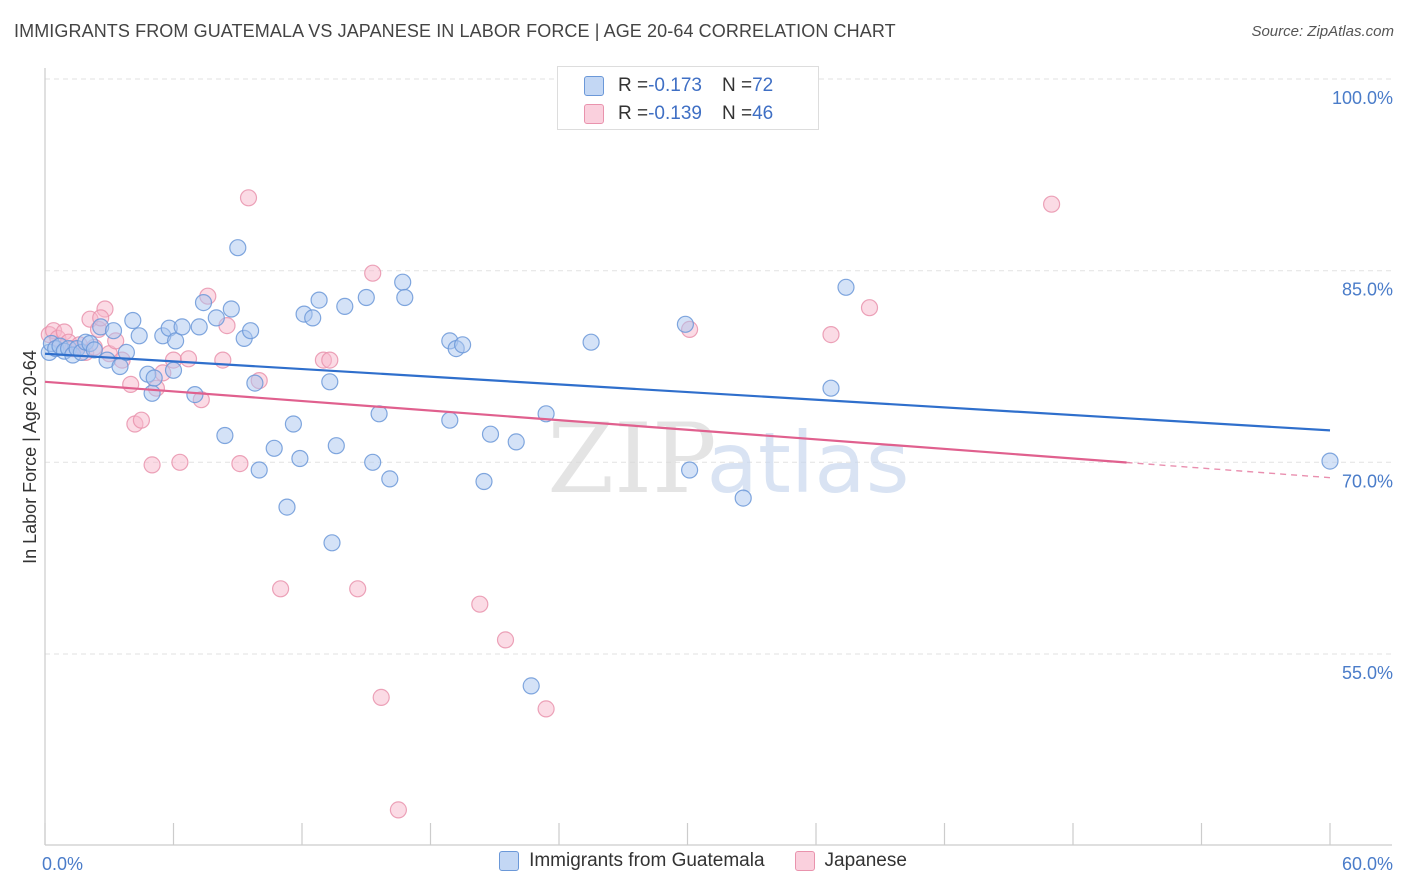 The width and height of the screenshot is (1406, 892). I want to click on chart-legend: Immigrants from Guatemala Japanese, so click(703, 861).